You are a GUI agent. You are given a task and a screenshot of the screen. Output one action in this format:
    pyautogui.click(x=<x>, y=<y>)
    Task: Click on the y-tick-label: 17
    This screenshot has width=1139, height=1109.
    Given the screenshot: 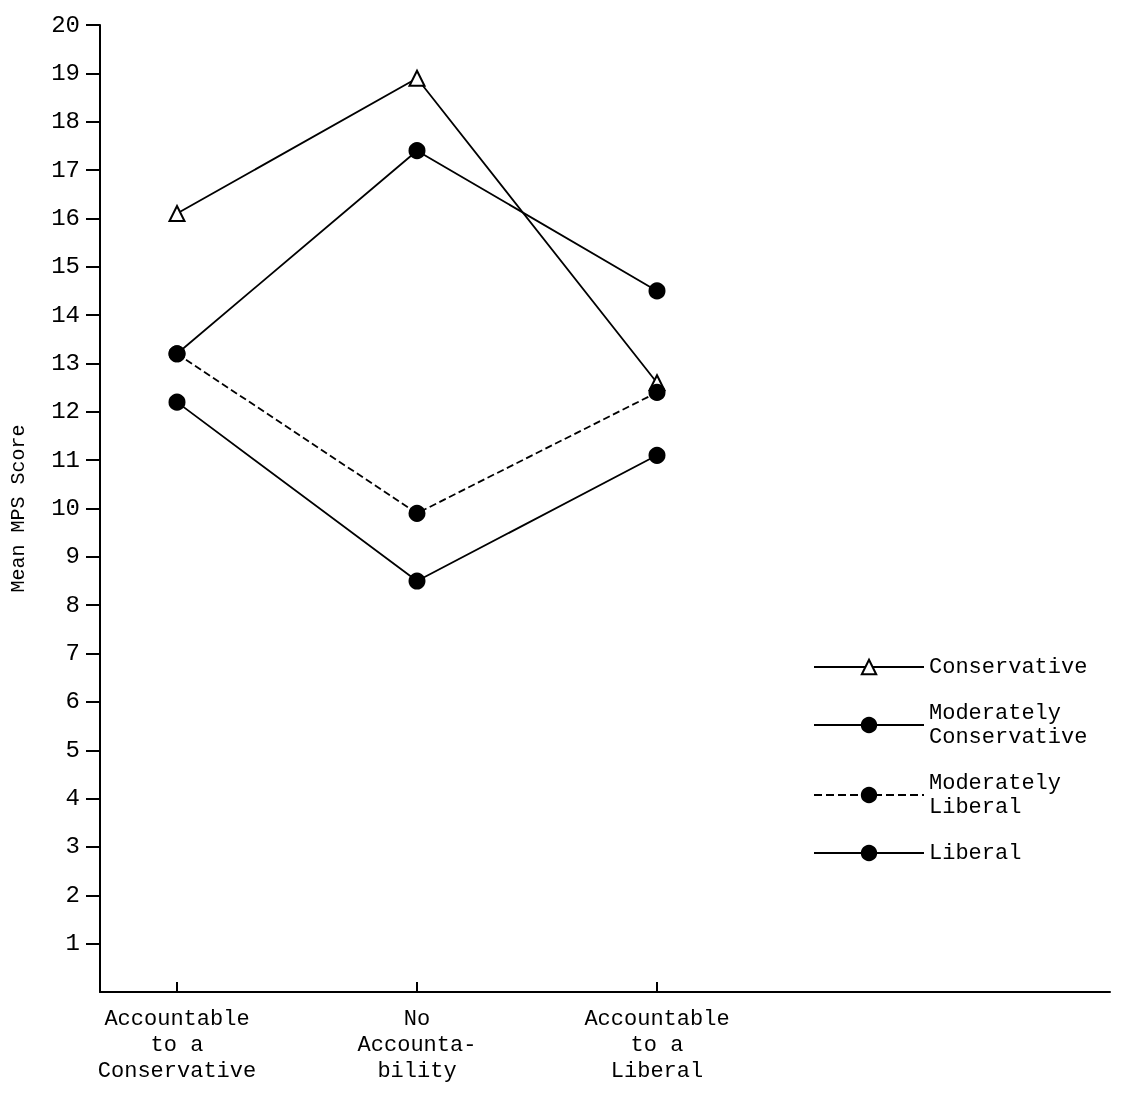 What is the action you would take?
    pyautogui.click(x=65, y=170)
    